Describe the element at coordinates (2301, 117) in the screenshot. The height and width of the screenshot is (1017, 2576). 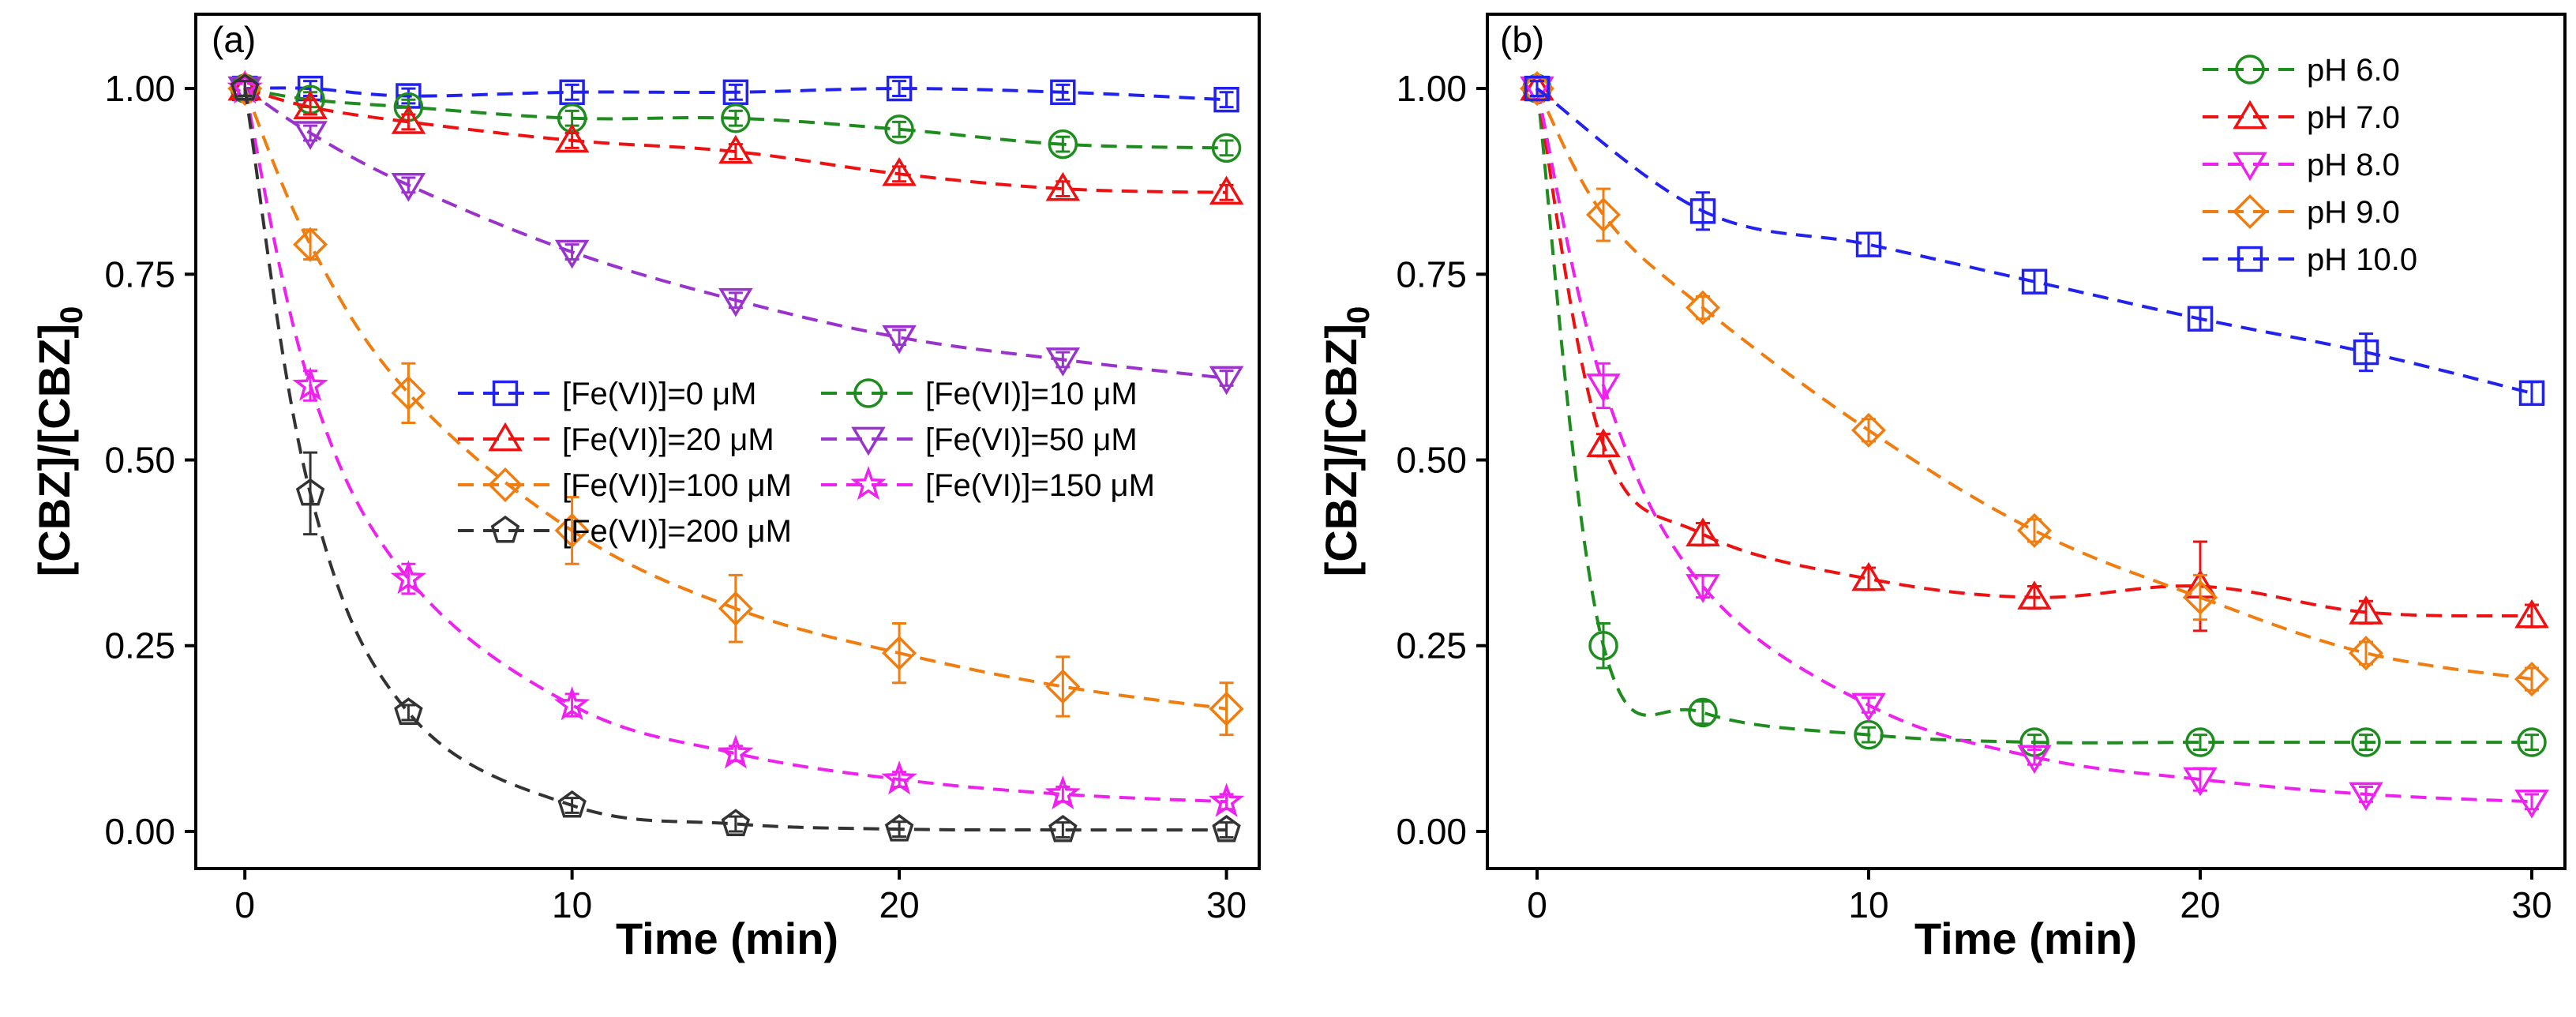
I see `panel-b-legend-item: pH 7.0` at that location.